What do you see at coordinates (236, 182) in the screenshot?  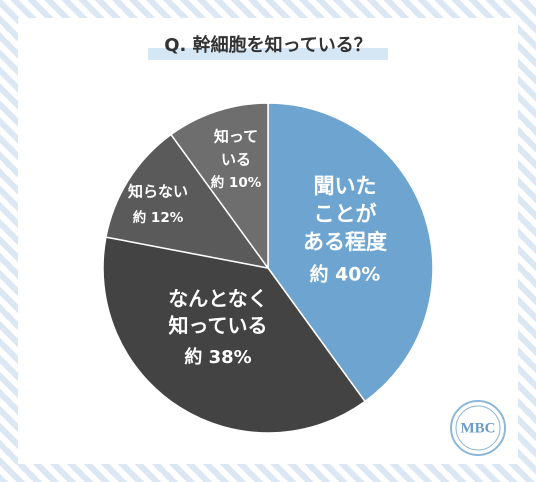 I see `value-label: 約 10%` at bounding box center [236, 182].